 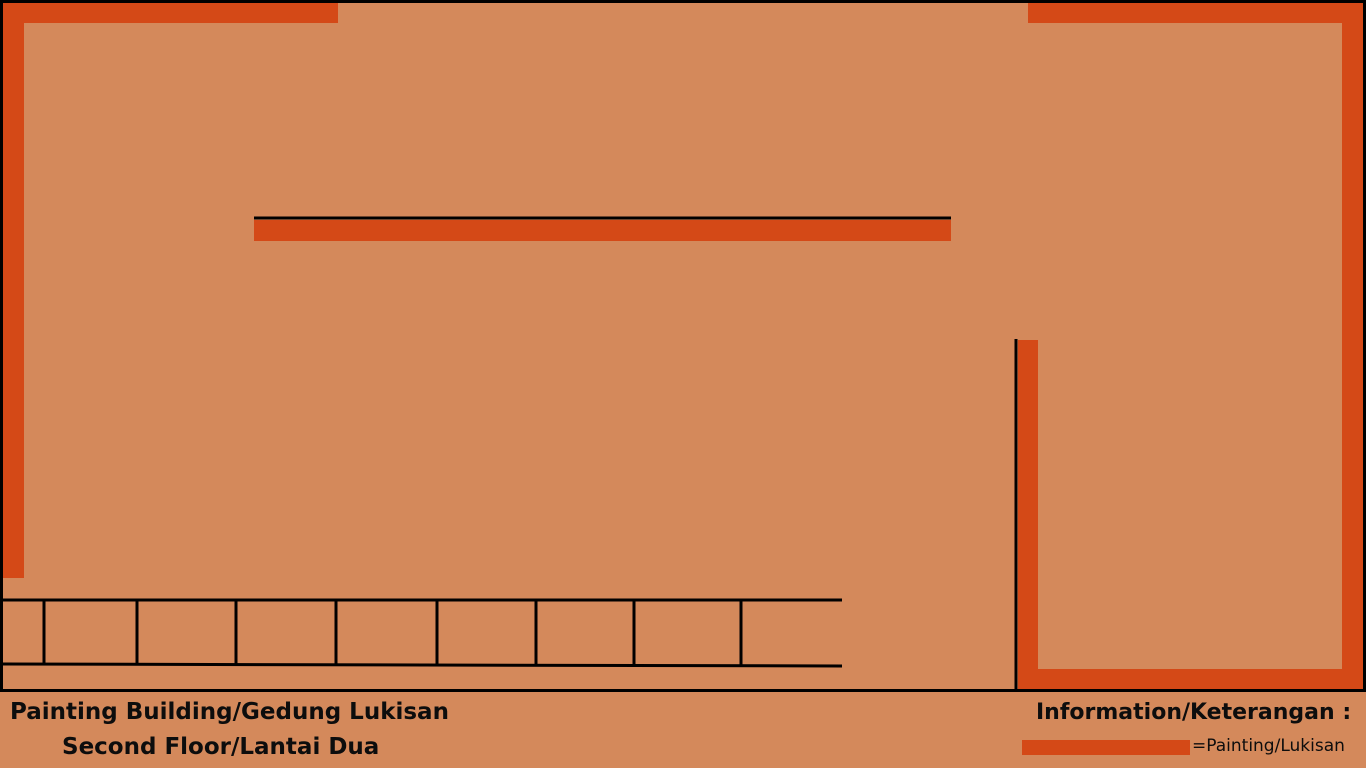 What do you see at coordinates (422, 665) in the screenshot?
I see `stair-bottom-rail` at bounding box center [422, 665].